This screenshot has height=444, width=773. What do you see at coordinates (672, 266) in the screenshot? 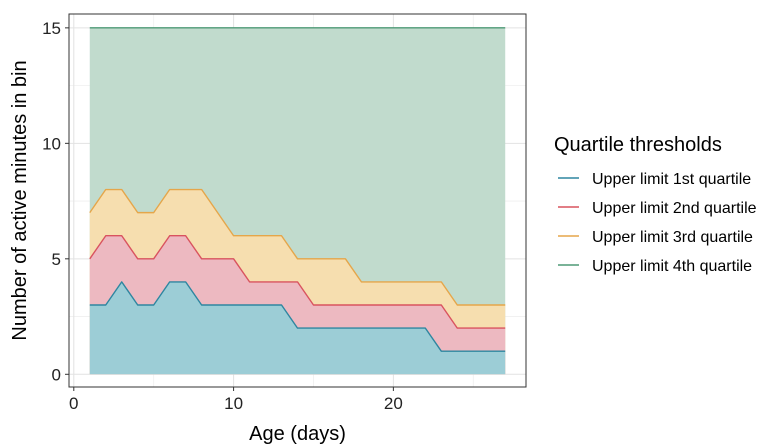
I see `legend-label-4: Upper limit 4th quartile` at bounding box center [672, 266].